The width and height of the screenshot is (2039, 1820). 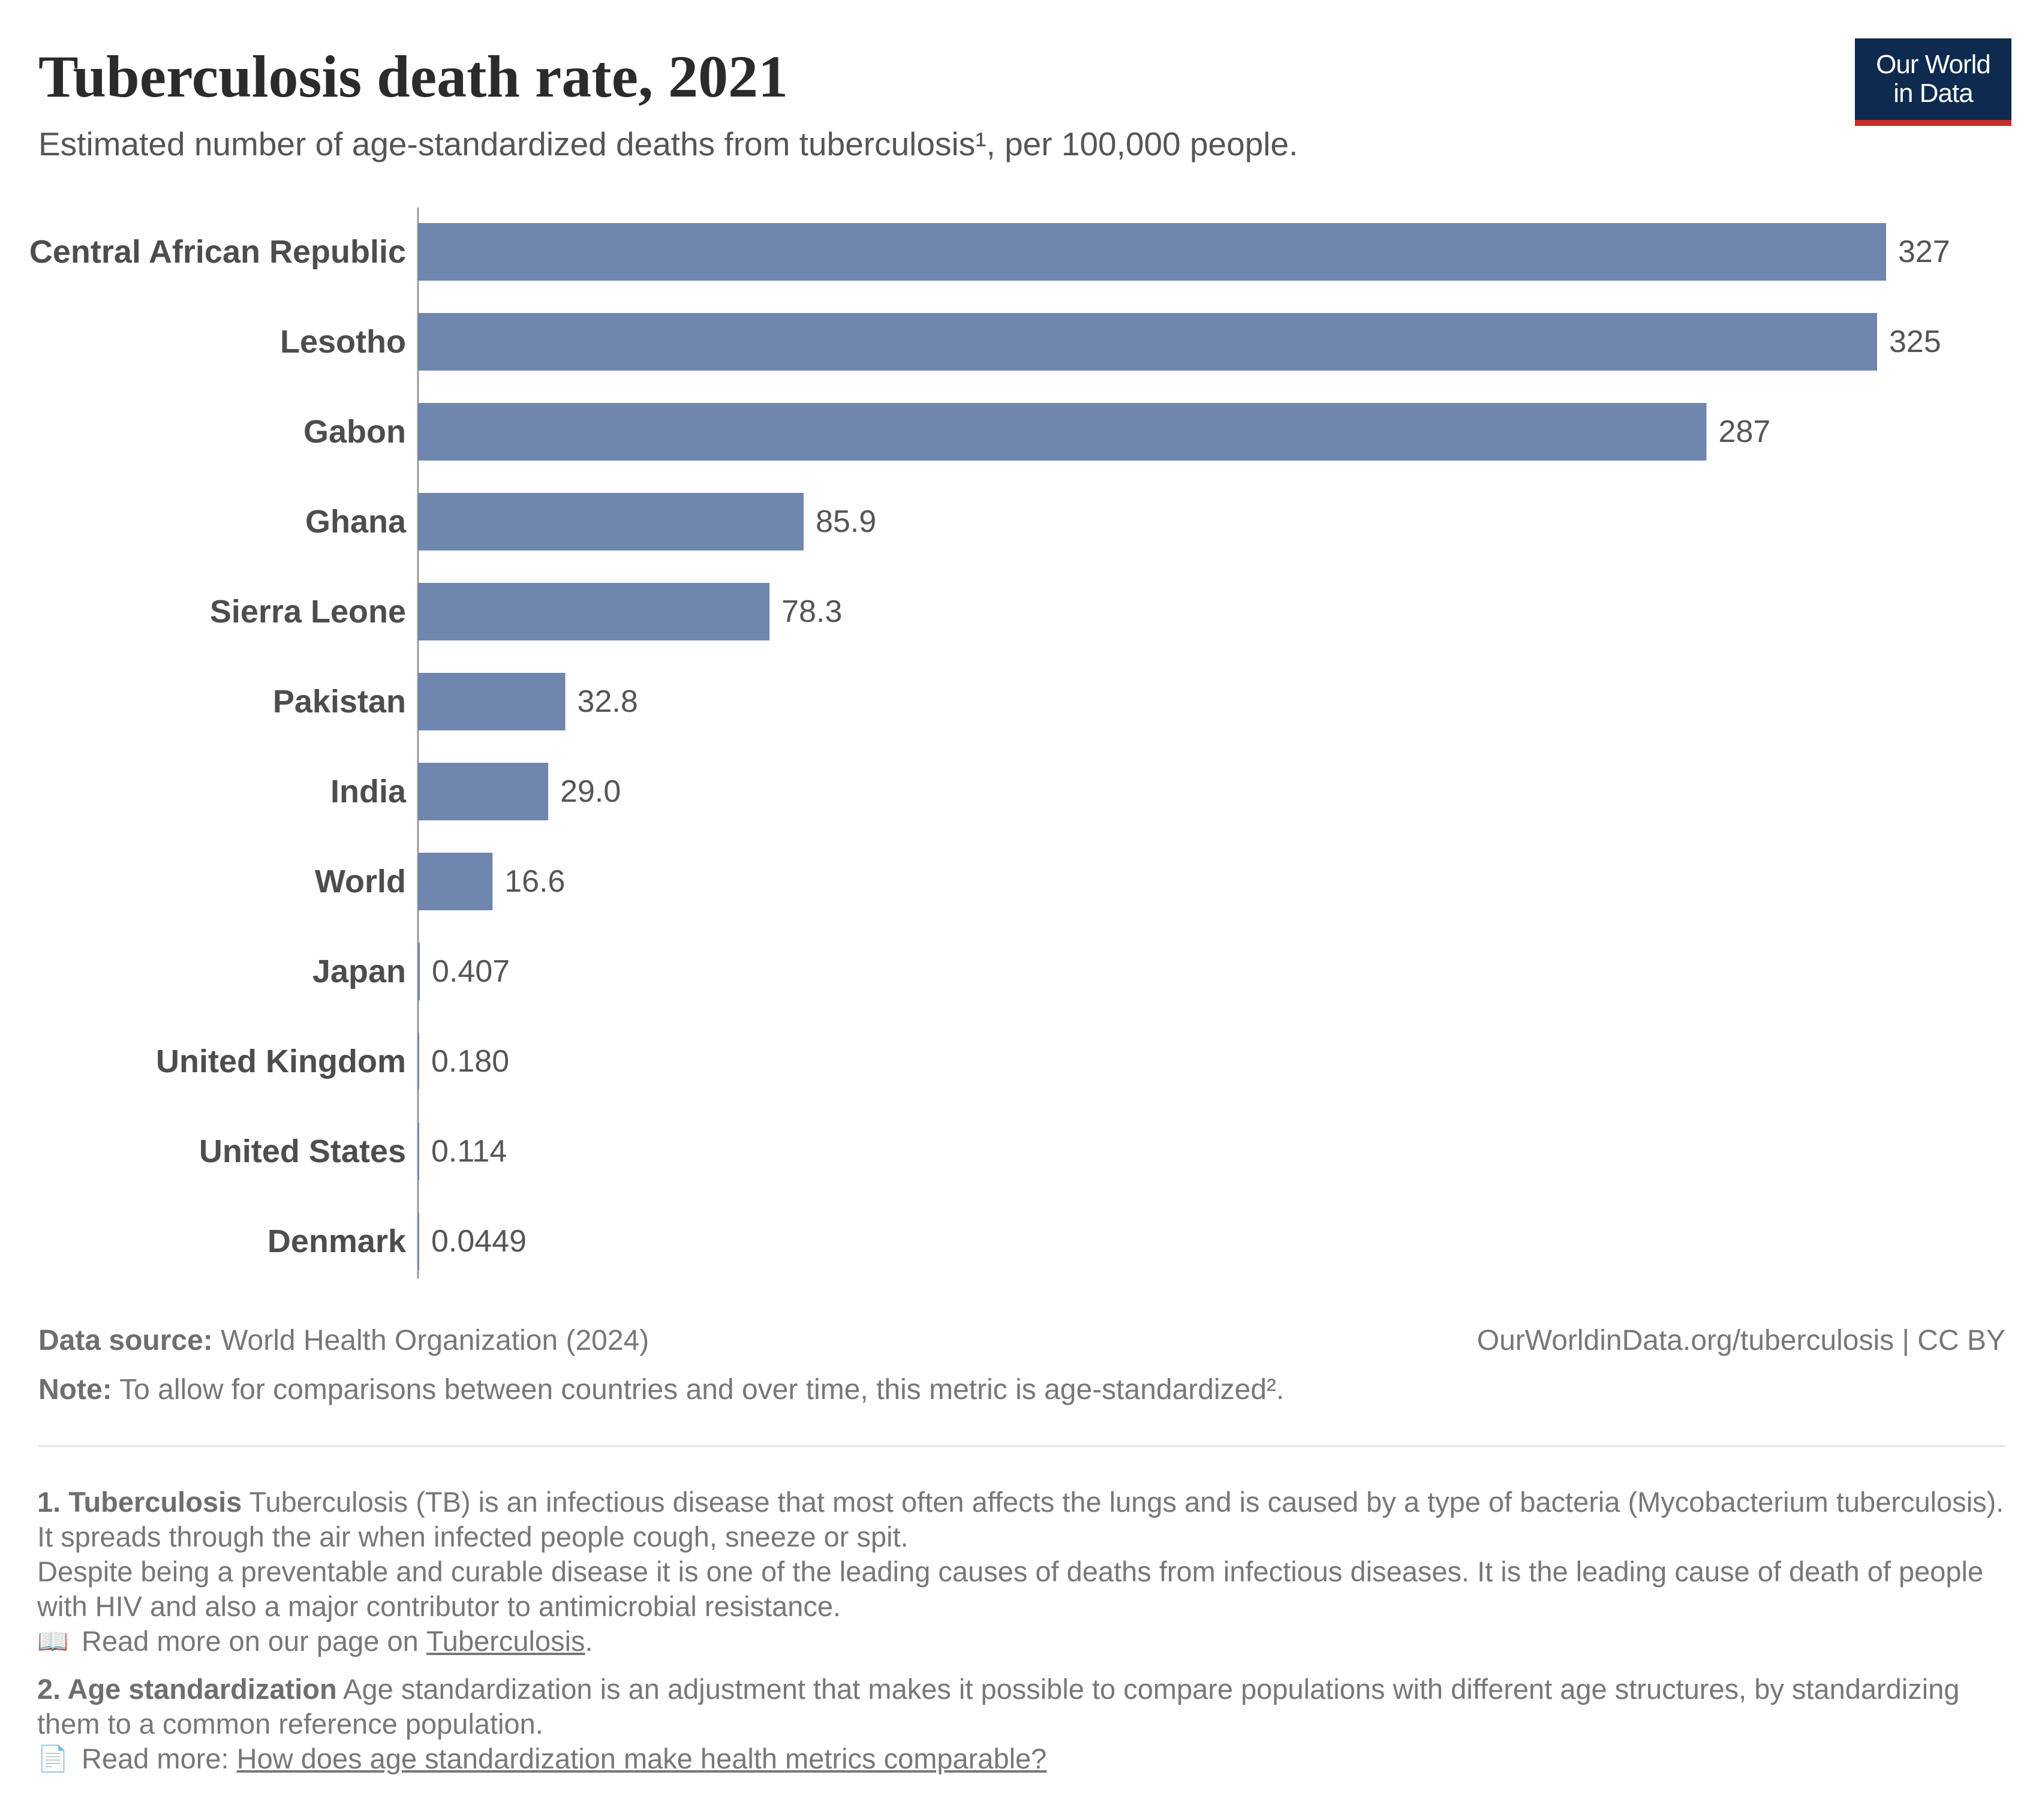 What do you see at coordinates (589, 1641) in the screenshot?
I see `footnote-1-period: .` at bounding box center [589, 1641].